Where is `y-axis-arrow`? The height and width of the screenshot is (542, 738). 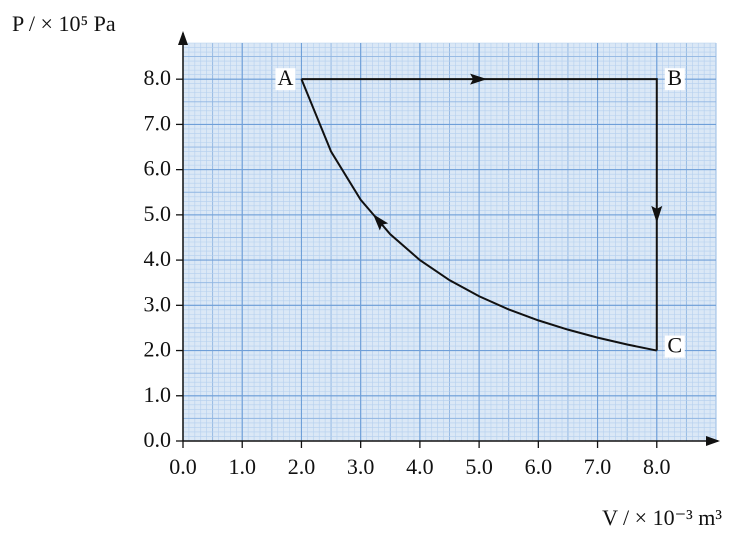
y-axis-arrow is located at coordinates (183, 38).